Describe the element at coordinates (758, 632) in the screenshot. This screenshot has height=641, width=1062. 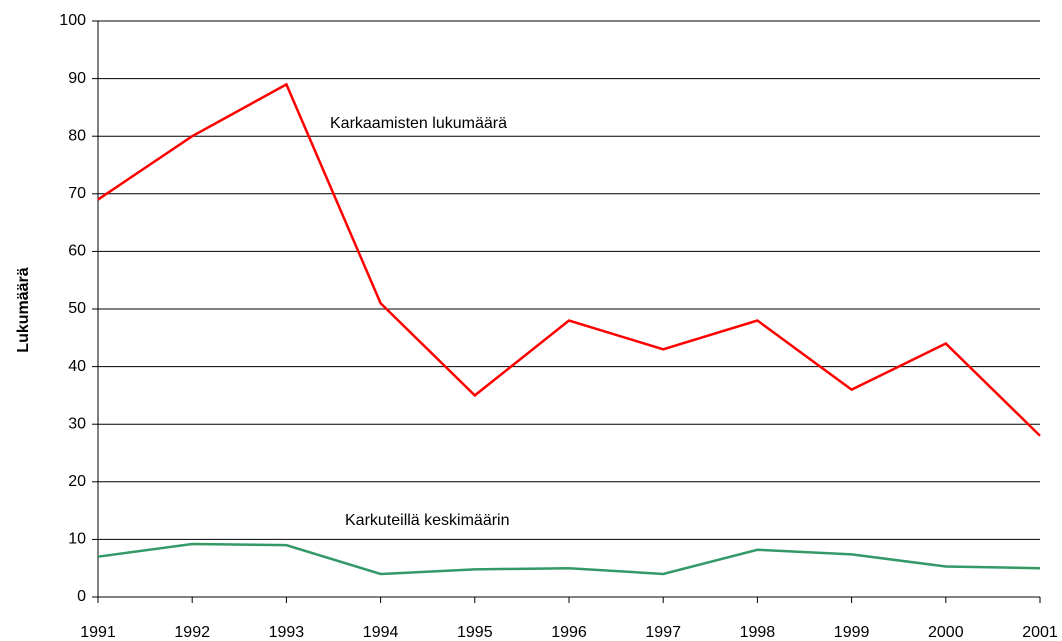
I see `x-tick-label: 1998` at that location.